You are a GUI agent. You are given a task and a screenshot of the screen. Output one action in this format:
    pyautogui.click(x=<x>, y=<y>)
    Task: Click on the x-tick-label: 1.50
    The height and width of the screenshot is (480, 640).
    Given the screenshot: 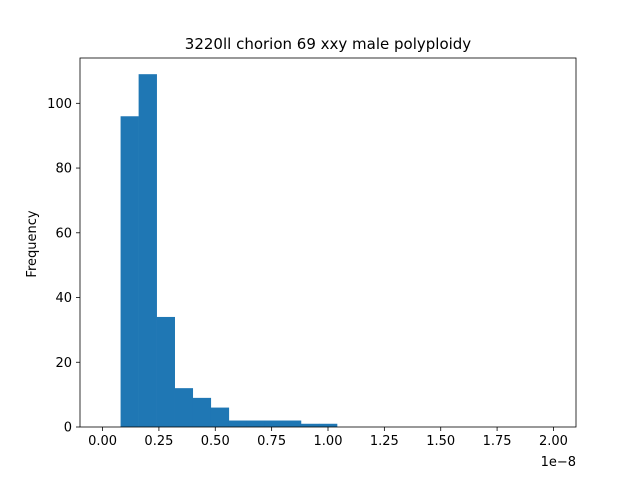 What is the action you would take?
    pyautogui.click(x=440, y=441)
    